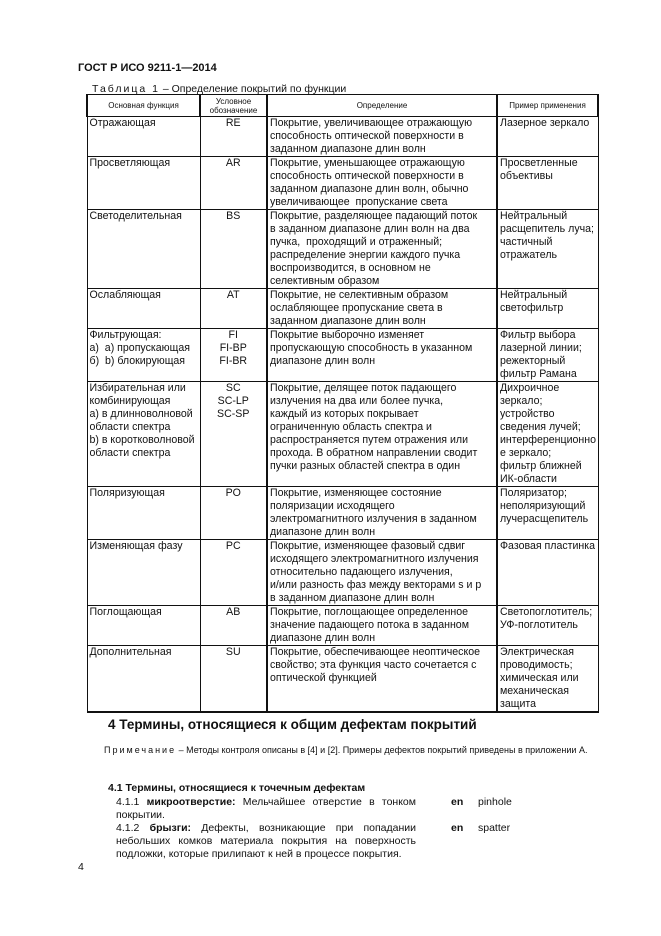 Image resolution: width=661 pixels, height=936 pixels. I want to click on cell-line: поляризации исходящего, so click(332, 506).